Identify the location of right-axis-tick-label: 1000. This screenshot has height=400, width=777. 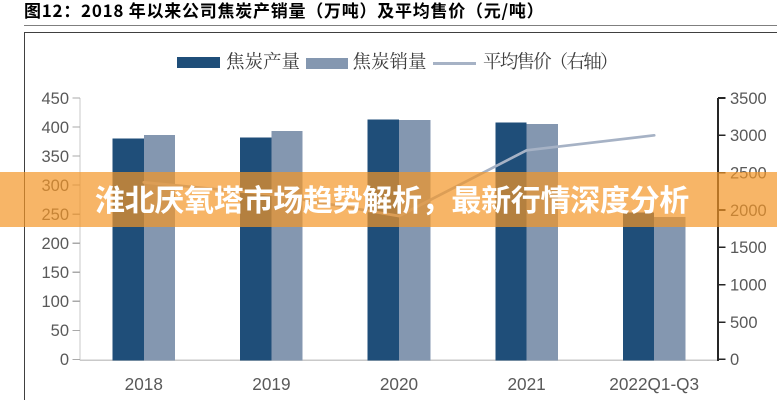
(748, 286).